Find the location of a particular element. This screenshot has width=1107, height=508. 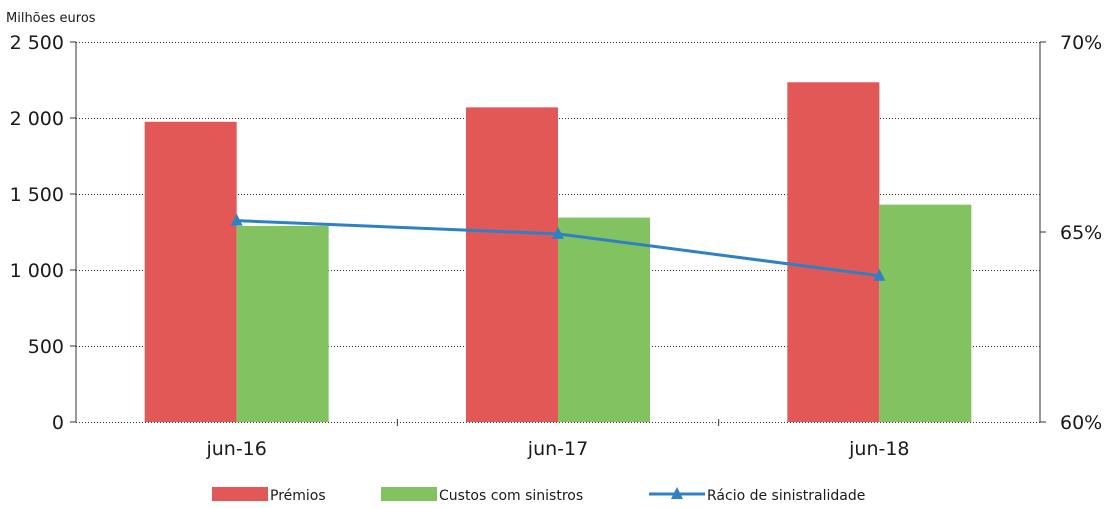

y-left-ticks: 0 500 1 000 1 500 2 000 2 500 is located at coordinates (43, 233).